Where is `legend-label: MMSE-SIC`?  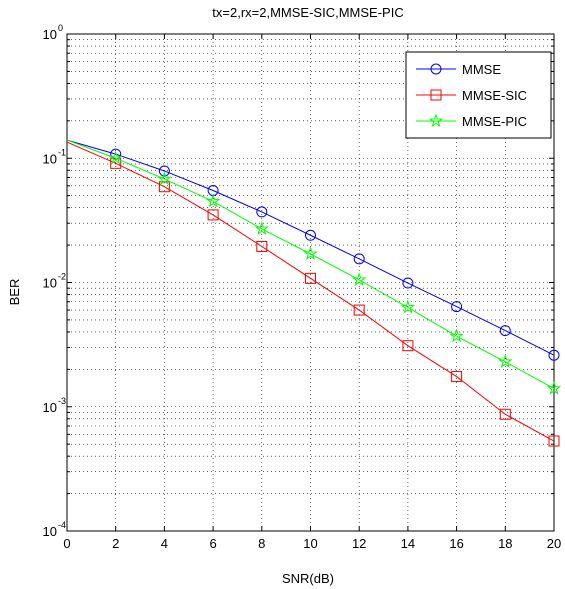
legend-label: MMSE-SIC is located at coordinates (494, 95).